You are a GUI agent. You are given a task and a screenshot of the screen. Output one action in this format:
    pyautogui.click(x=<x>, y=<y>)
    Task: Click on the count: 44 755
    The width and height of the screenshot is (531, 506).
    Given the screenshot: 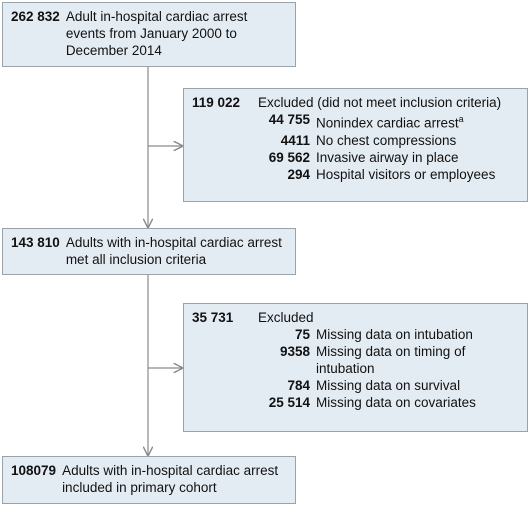 What is the action you would take?
    pyautogui.click(x=289, y=119)
    